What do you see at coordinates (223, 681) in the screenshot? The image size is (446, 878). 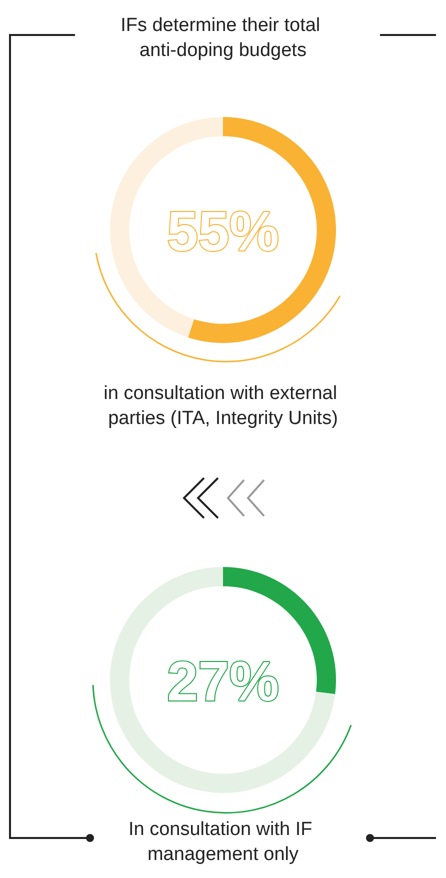 I see `text: 27%` at bounding box center [223, 681].